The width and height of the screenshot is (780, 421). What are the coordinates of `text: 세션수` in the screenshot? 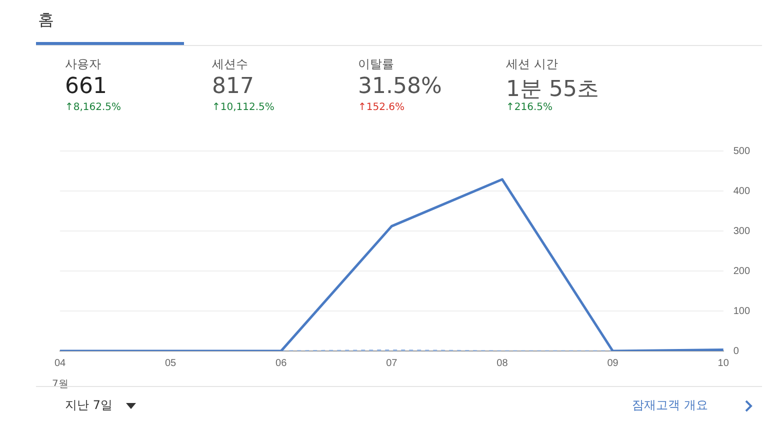 It's located at (230, 64).